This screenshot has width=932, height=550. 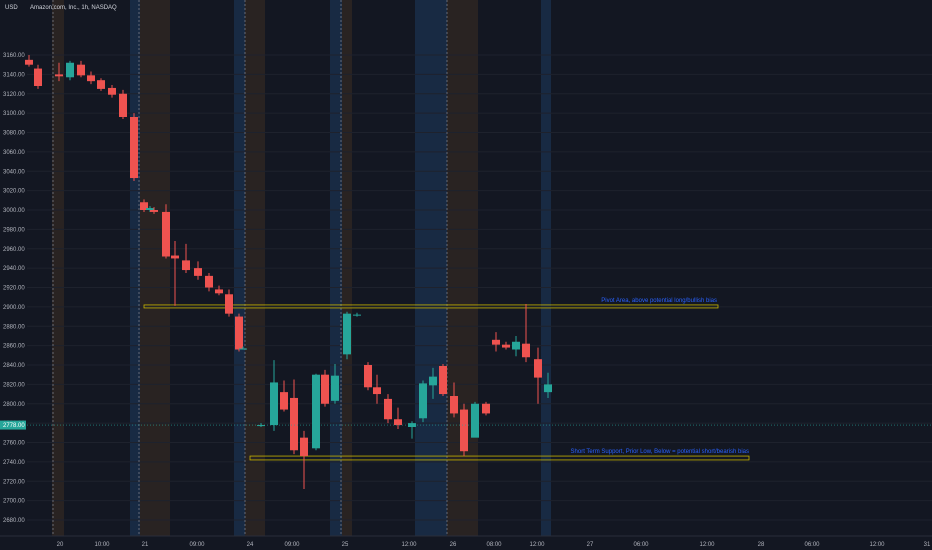 I want to click on y-tick-label: 2720.00, so click(x=14, y=482).